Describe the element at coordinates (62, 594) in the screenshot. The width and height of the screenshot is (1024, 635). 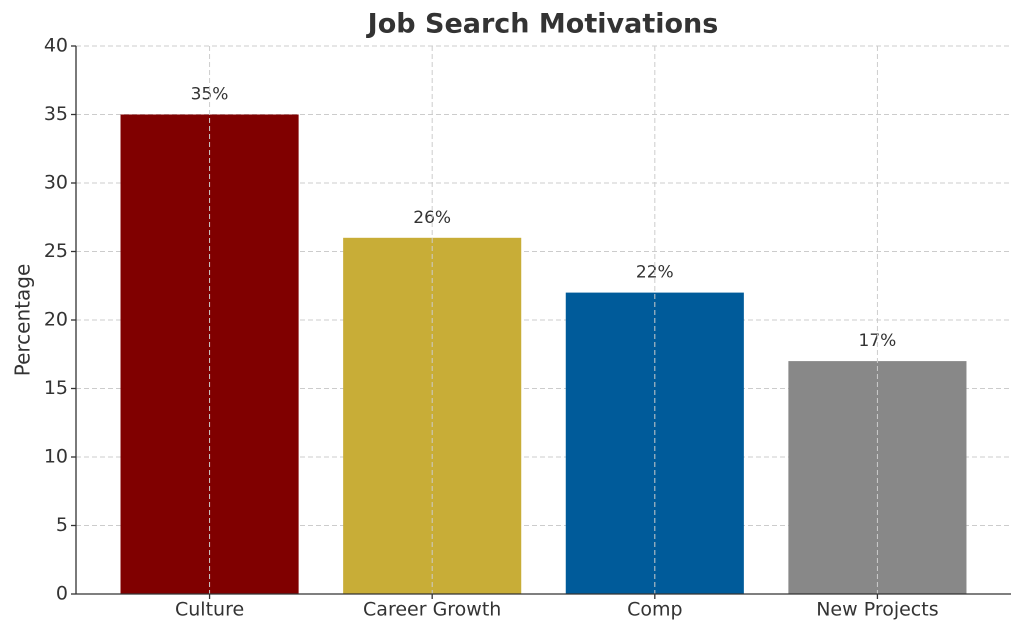
I see `y-tick-label: 0` at that location.